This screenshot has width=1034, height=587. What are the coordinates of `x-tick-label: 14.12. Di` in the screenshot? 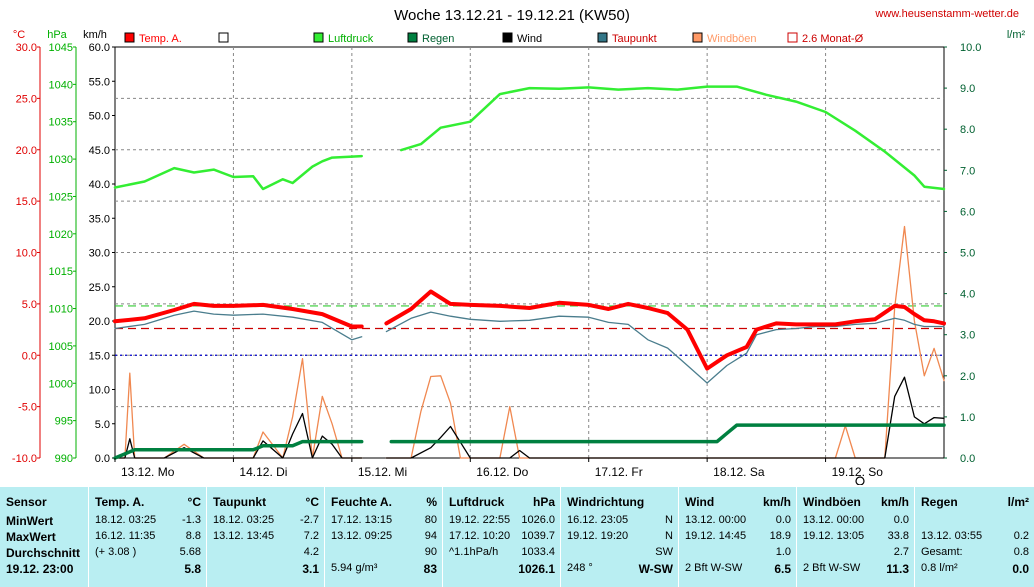 It's located at (263, 472).